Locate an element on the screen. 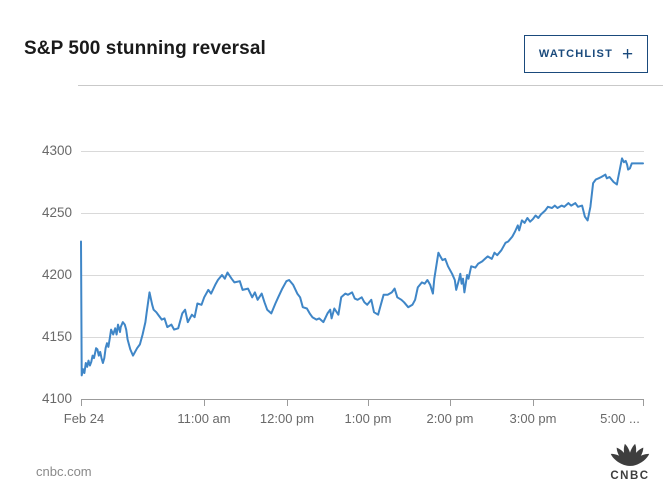 The height and width of the screenshot is (496, 663). x-axis-line is located at coordinates (362, 399).